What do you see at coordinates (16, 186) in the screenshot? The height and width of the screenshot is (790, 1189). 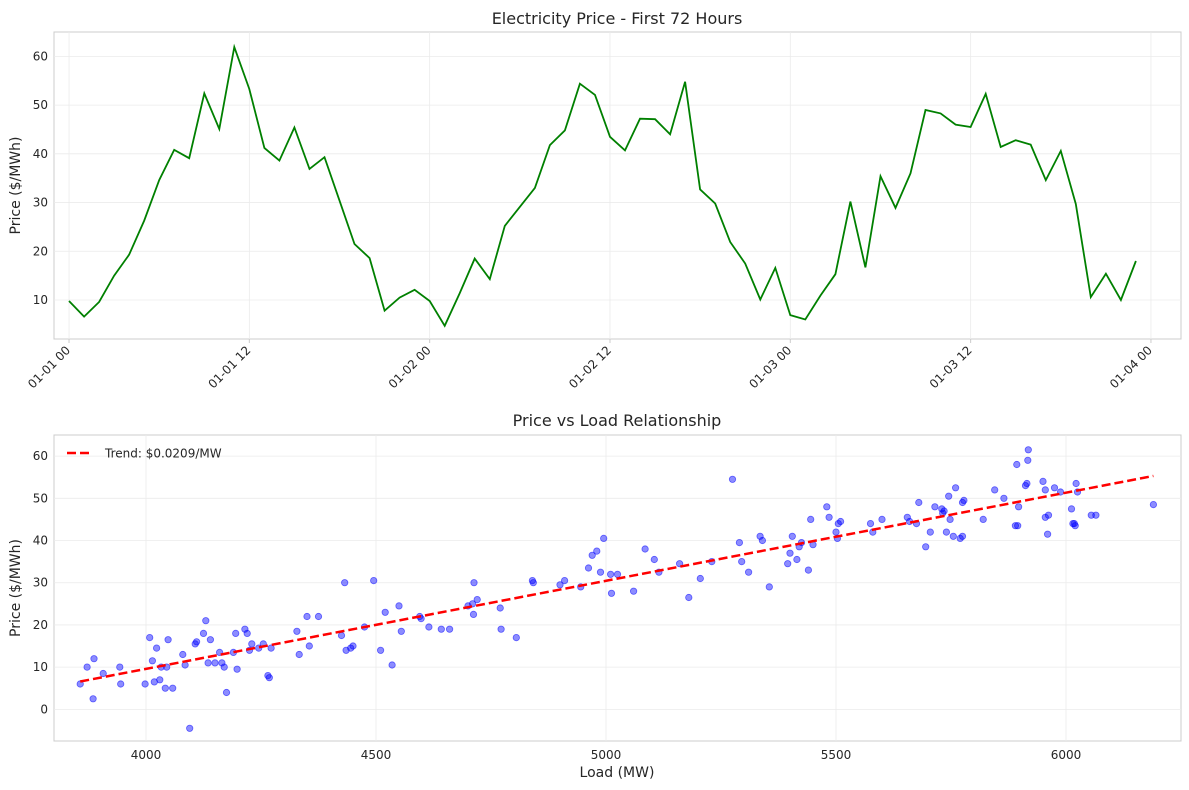 I see `top-y-axis-label: Price ($/MWh)` at bounding box center [16, 186].